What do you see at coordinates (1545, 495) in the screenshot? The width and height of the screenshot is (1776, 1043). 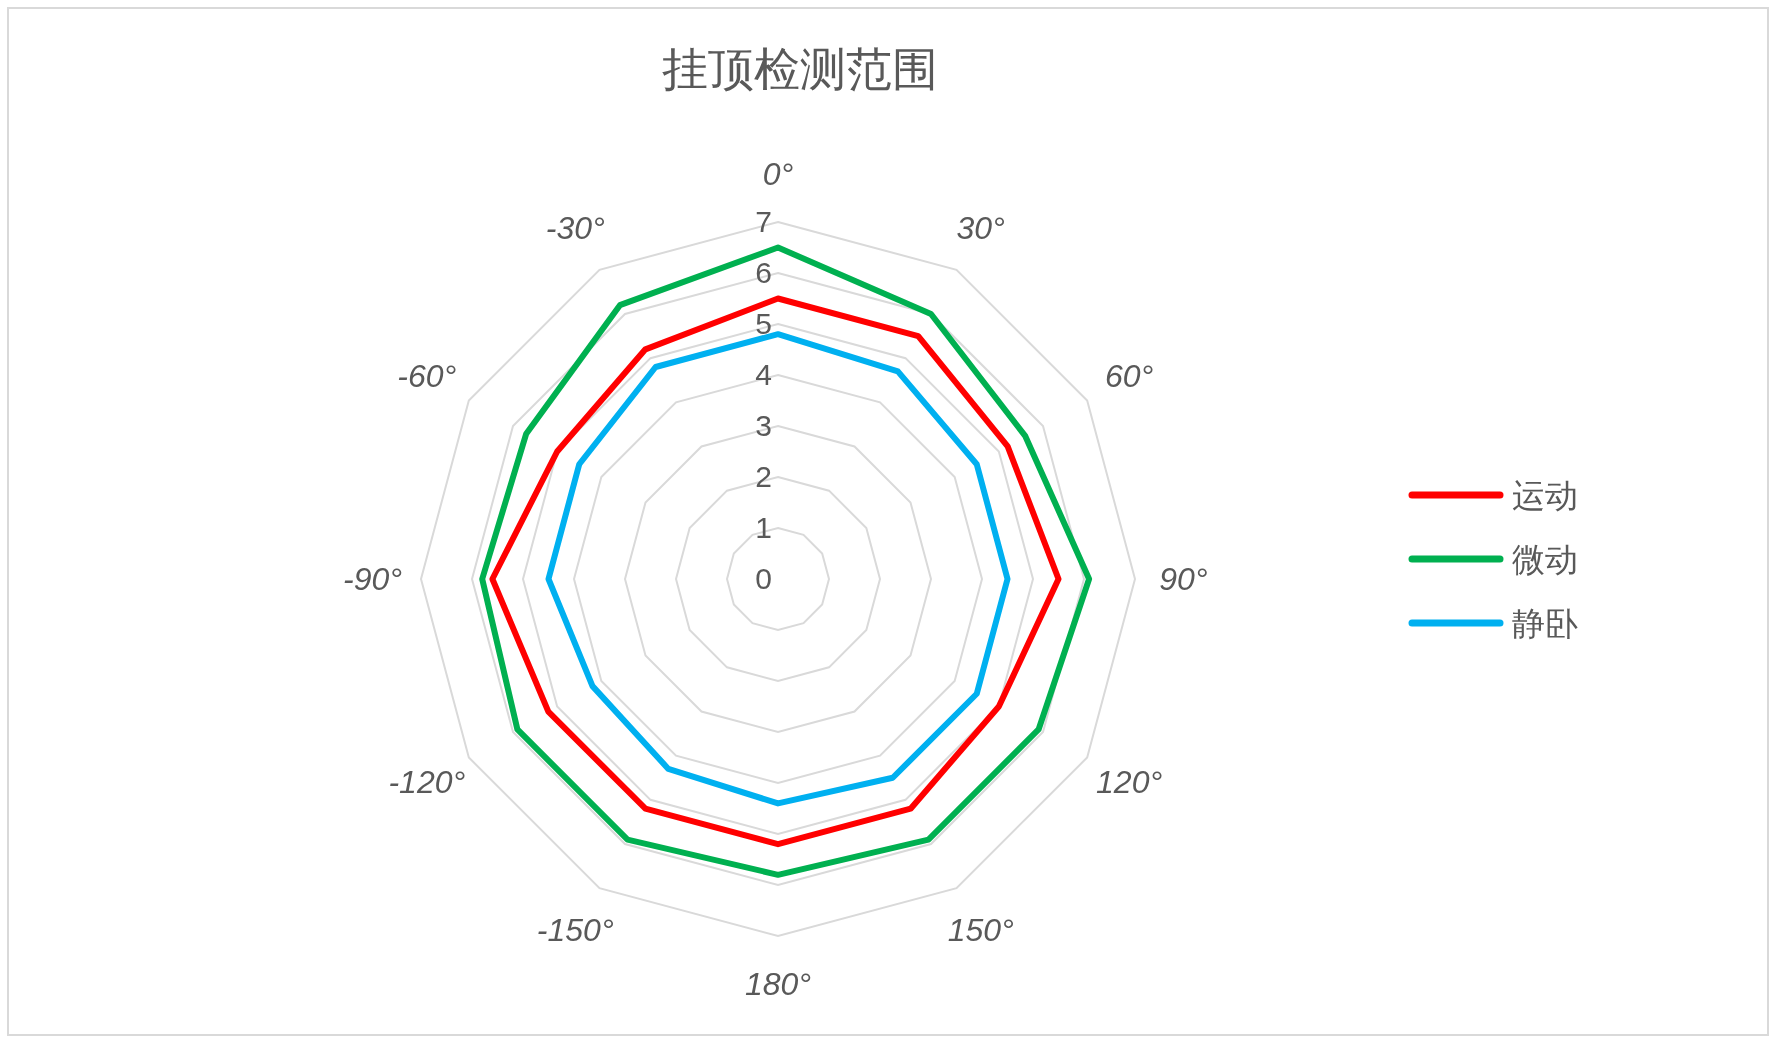 I see `legend-label: 运动` at bounding box center [1545, 495].